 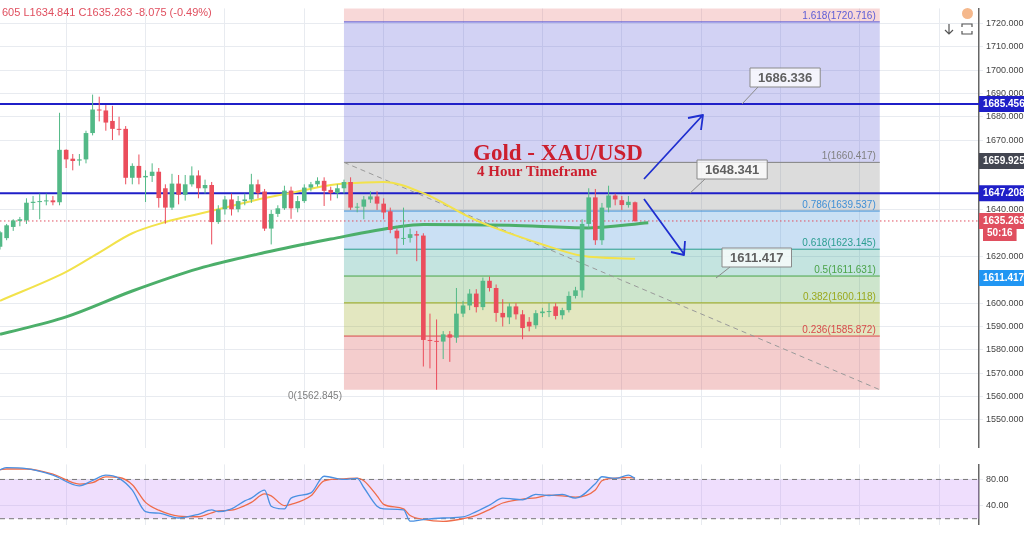 I want to click on annotation: 1686.336, so click(x=785, y=77).